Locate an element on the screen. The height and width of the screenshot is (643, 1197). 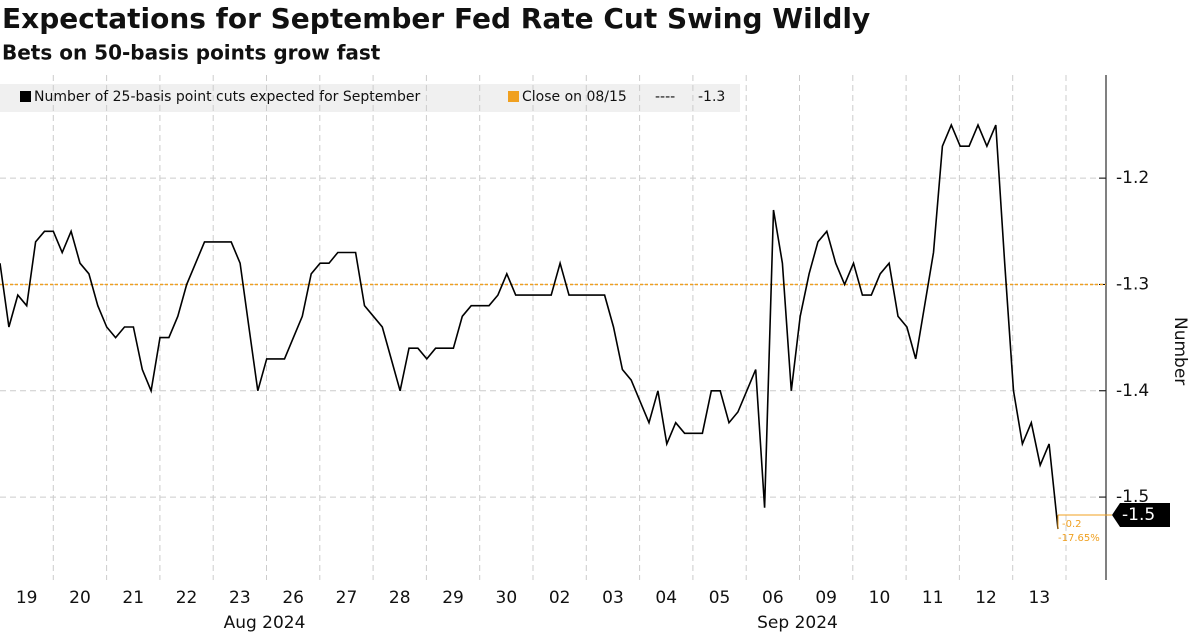
y-axis-label: Number is located at coordinates (1180, 351).